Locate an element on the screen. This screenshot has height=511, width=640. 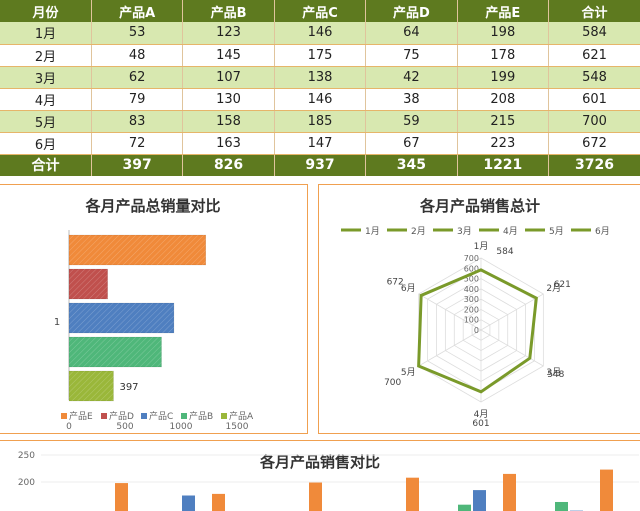
radar-r-tick: 100 is located at coordinates (471, 320).